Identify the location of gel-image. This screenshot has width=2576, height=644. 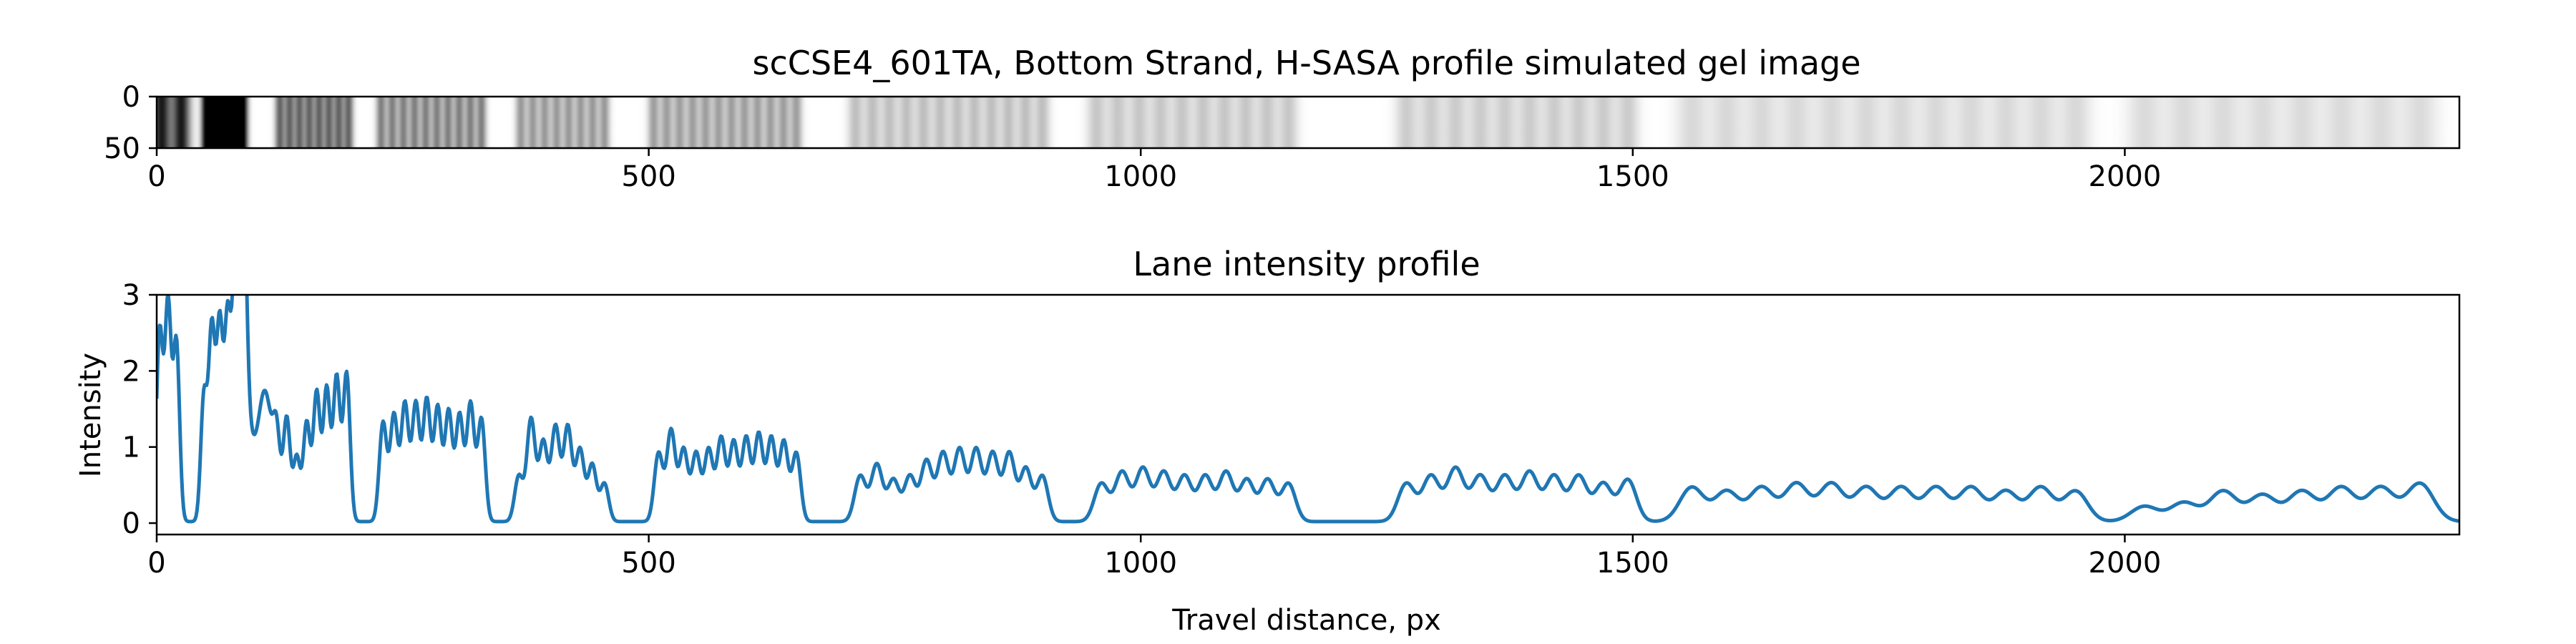
(1308, 122).